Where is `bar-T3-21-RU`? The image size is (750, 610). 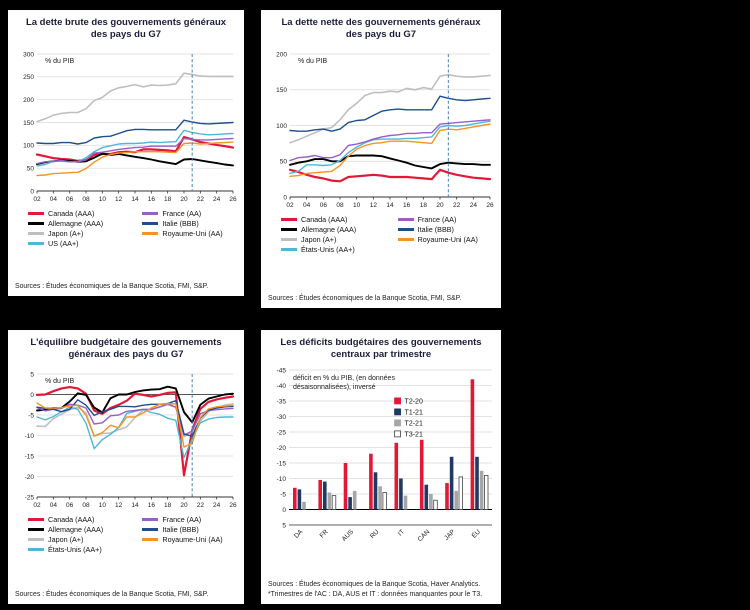
bar-T3-21-RU is located at coordinates (384, 500).